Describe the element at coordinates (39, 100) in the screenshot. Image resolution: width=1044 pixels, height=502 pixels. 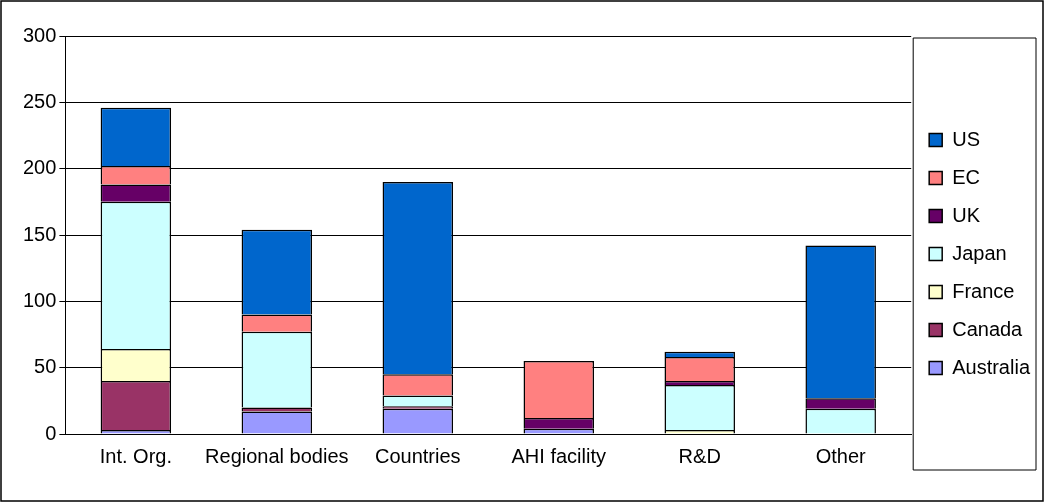
I see `y-tick-label: 250` at that location.